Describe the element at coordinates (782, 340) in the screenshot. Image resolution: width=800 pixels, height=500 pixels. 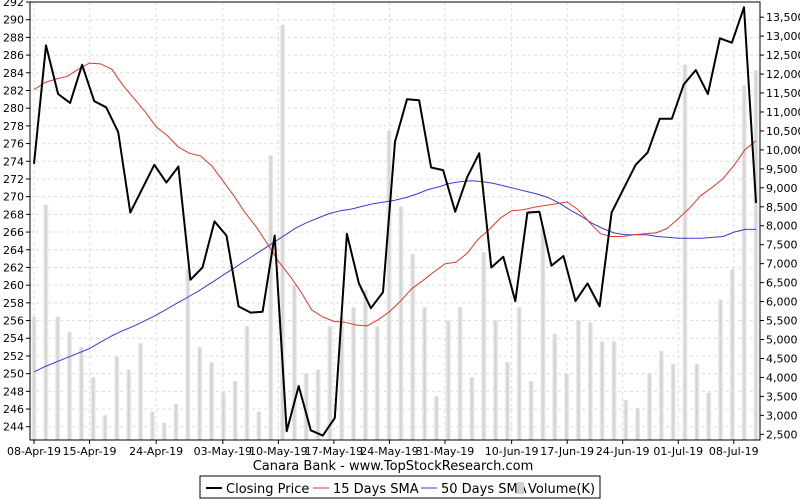
I see `right-tick-label: 5,000` at that location.